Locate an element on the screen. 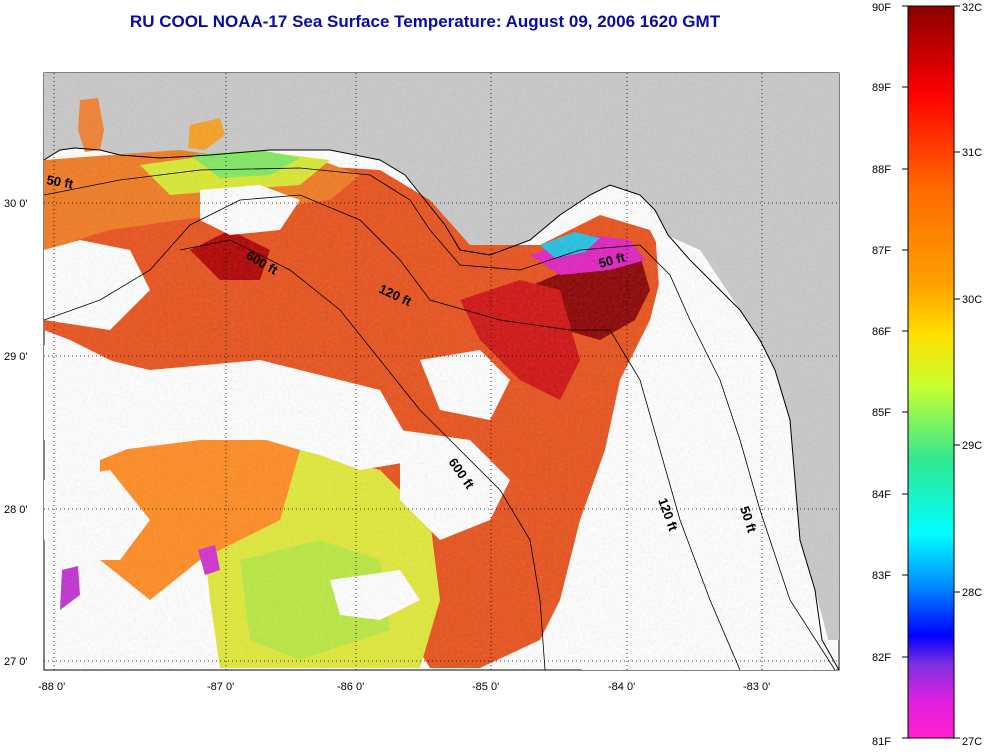 The height and width of the screenshot is (754, 992). lon-tick-label: -86 0' is located at coordinates (350, 687).